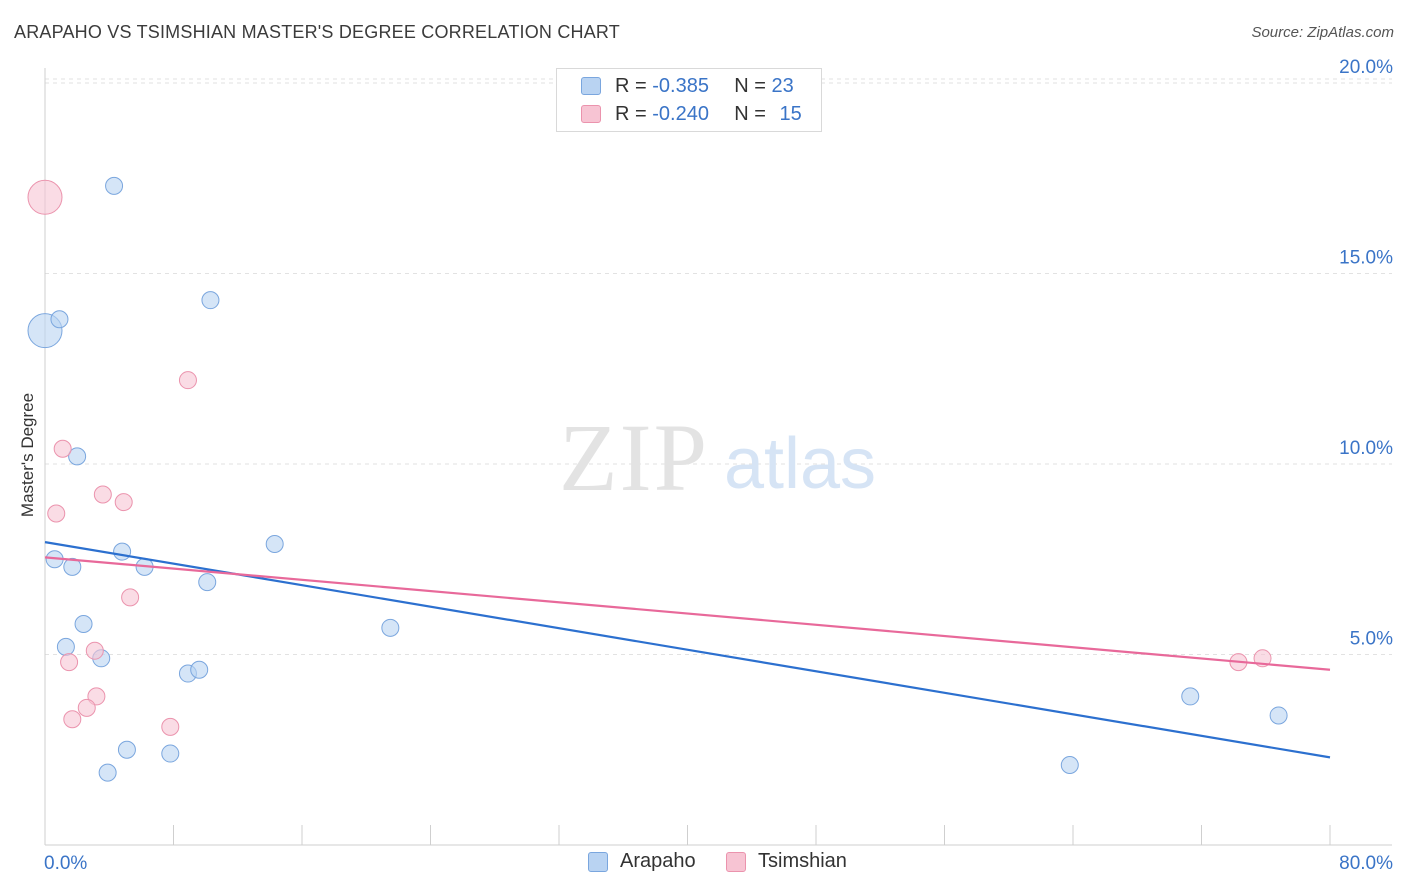 The width and height of the screenshot is (1406, 892). I want to click on tsimshian-trend-line, so click(687, 613).